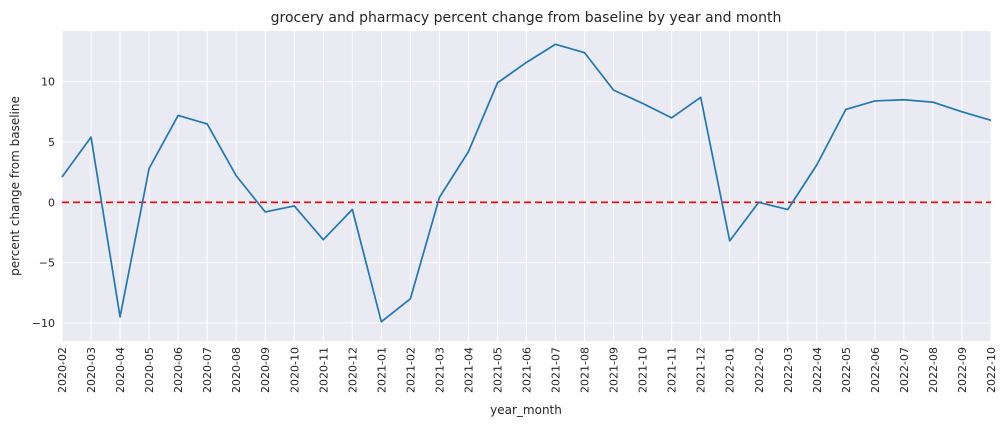 The width and height of the screenshot is (1007, 427). What do you see at coordinates (875, 370) in the screenshot?
I see `x-tick-label: 2022-06` at bounding box center [875, 370].